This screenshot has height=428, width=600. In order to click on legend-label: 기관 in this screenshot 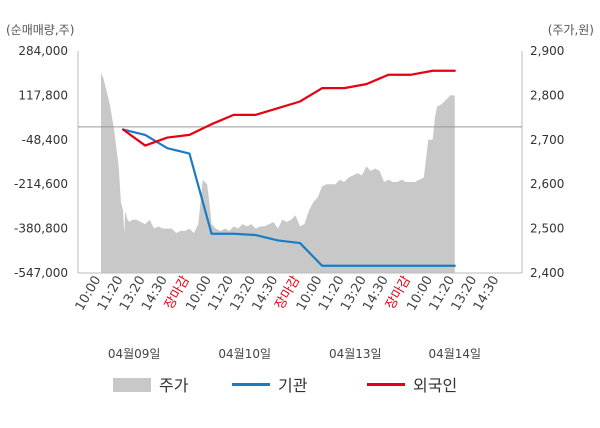, I will do `click(293, 385)`.